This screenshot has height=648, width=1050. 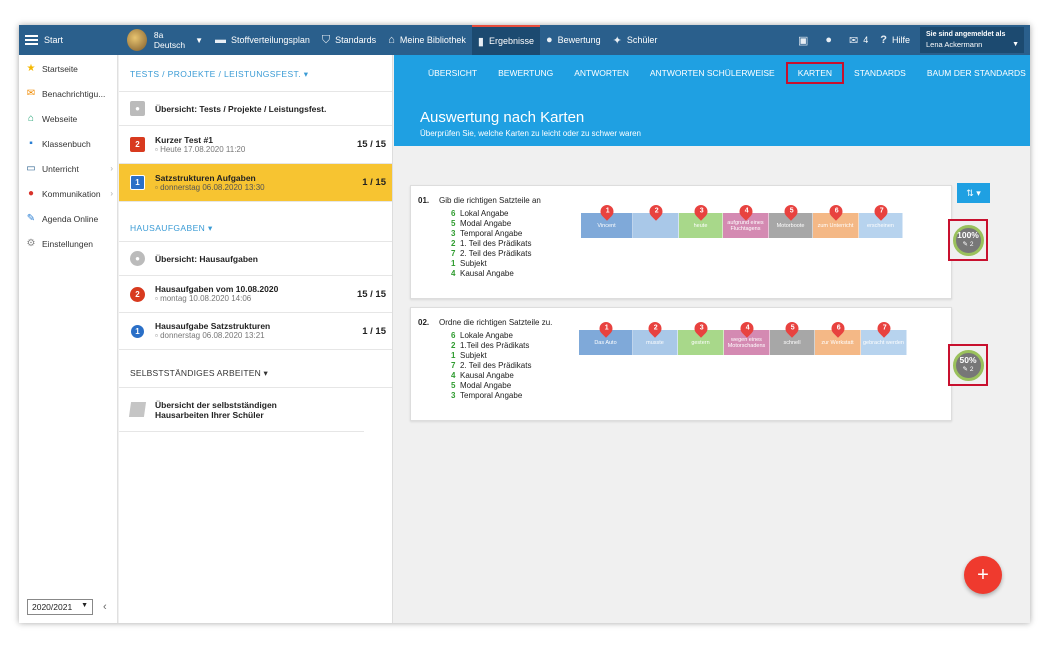 I want to click on page-title: Auswertung nach Karten, so click(x=502, y=117).